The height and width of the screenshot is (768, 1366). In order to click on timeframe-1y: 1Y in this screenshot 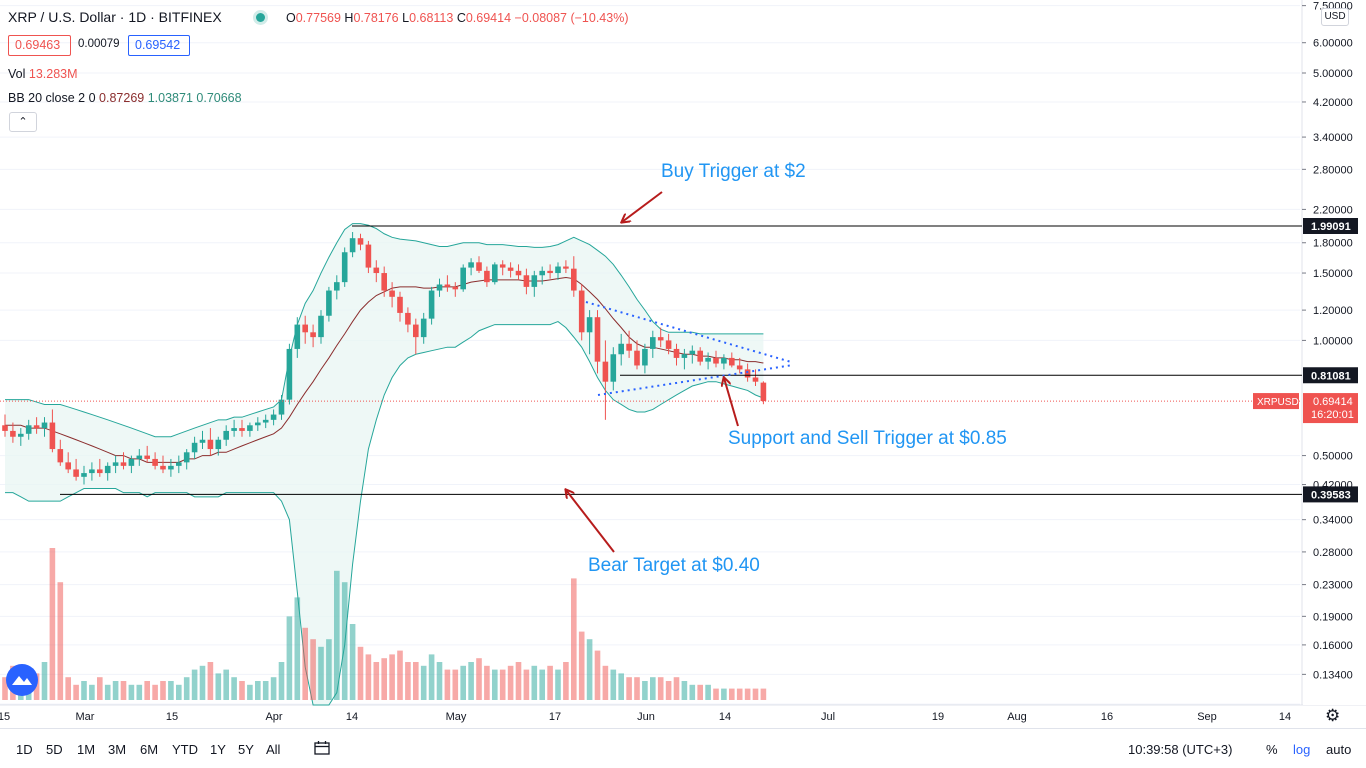, I will do `click(218, 749)`.